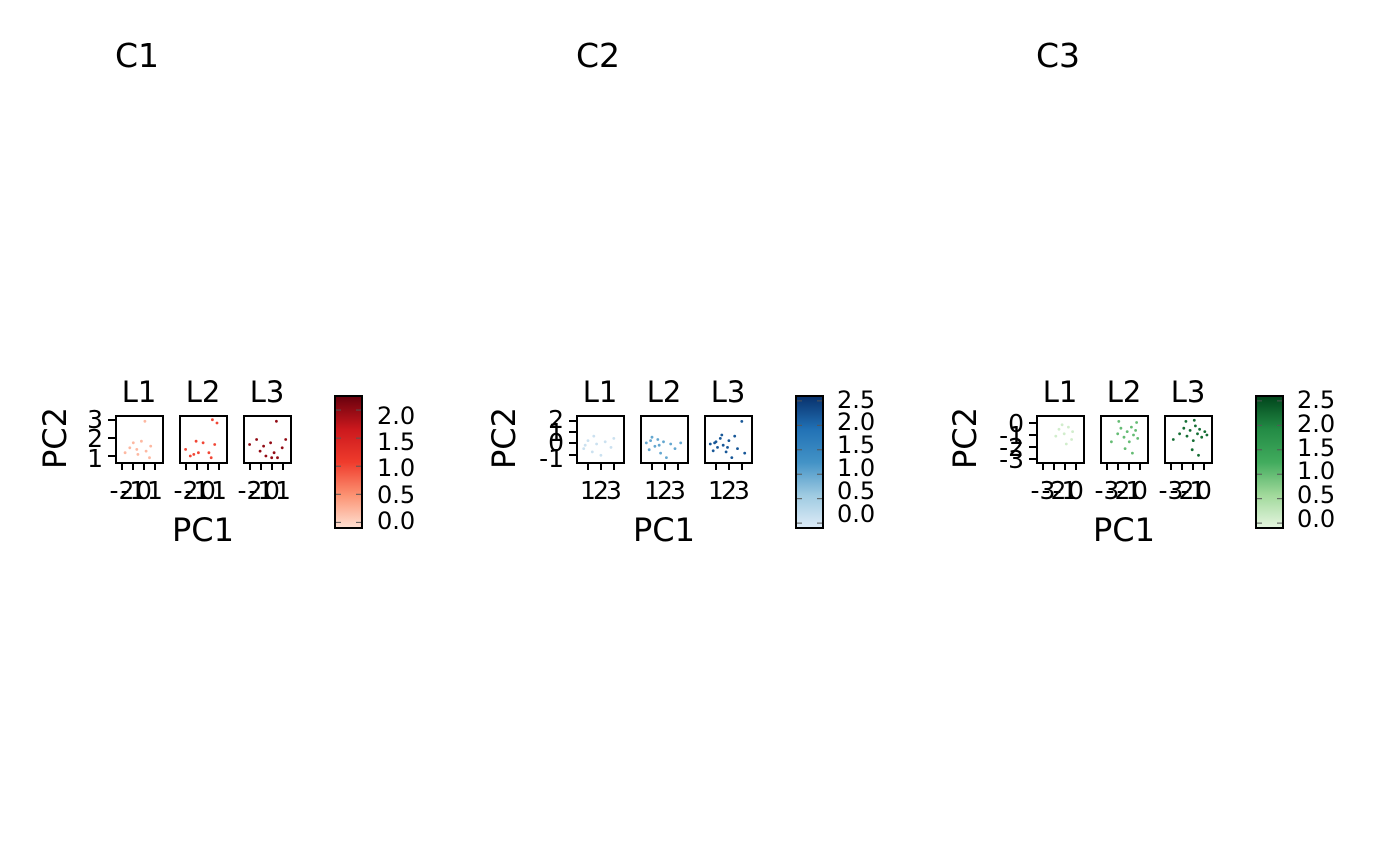 The image size is (1400, 866). What do you see at coordinates (219, 490) in the screenshot?
I see `x-tick-label-c1-l2-d: 1` at bounding box center [219, 490].